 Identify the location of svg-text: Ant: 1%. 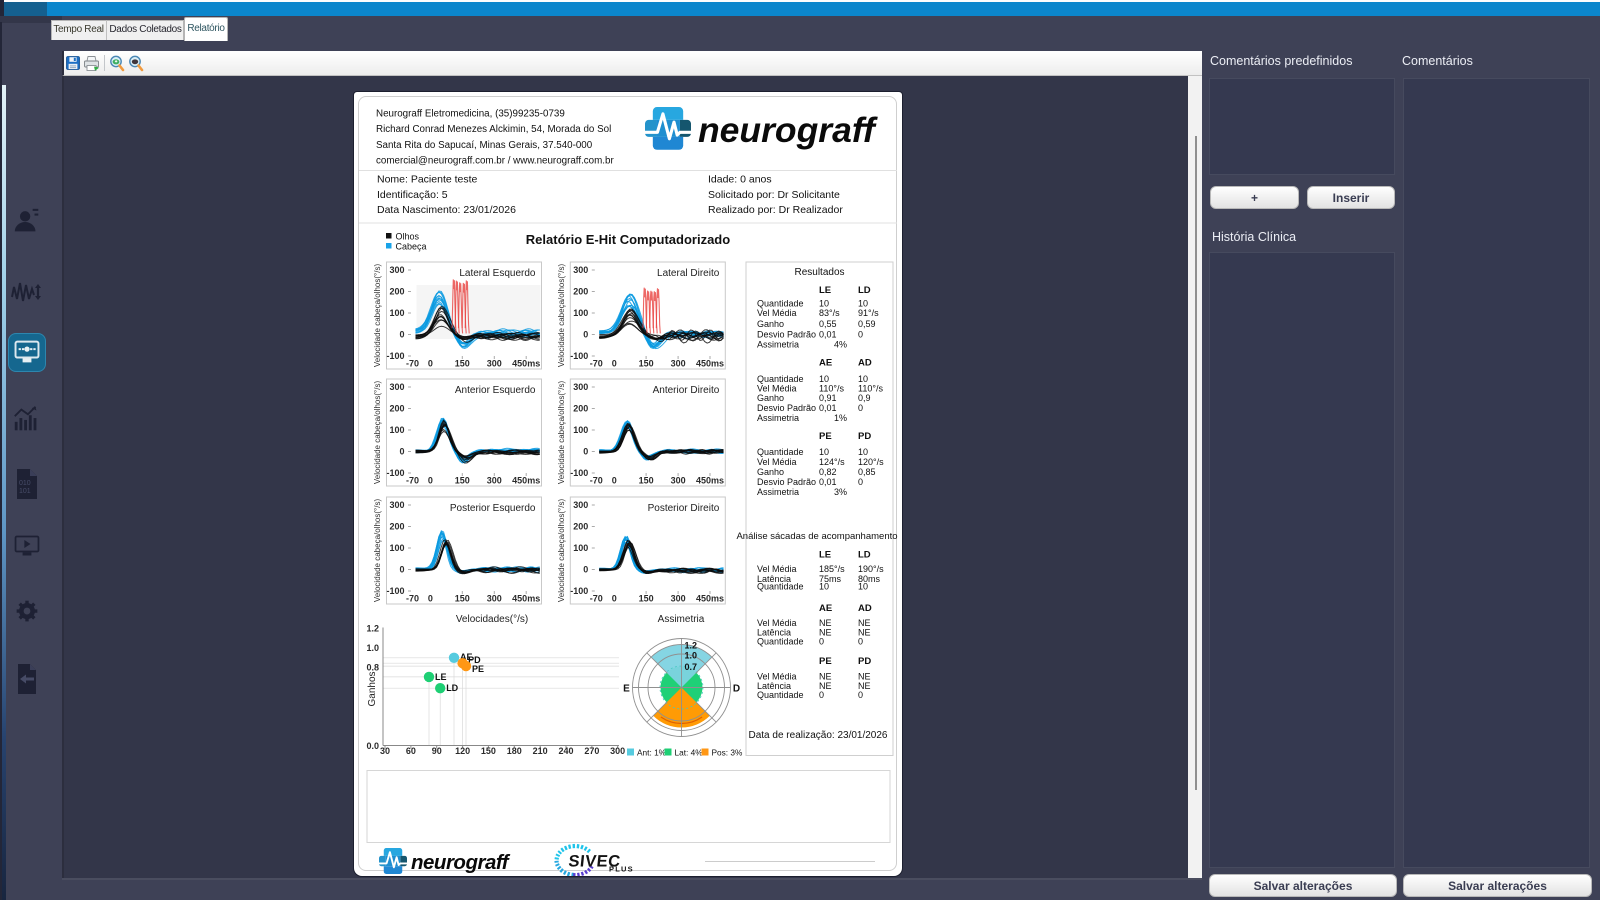
(652, 753).